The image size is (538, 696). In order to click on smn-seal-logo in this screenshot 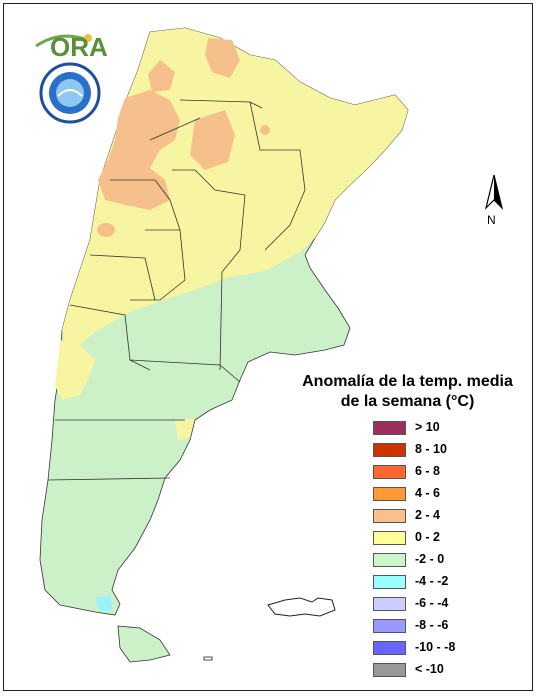, I will do `click(70, 93)`.